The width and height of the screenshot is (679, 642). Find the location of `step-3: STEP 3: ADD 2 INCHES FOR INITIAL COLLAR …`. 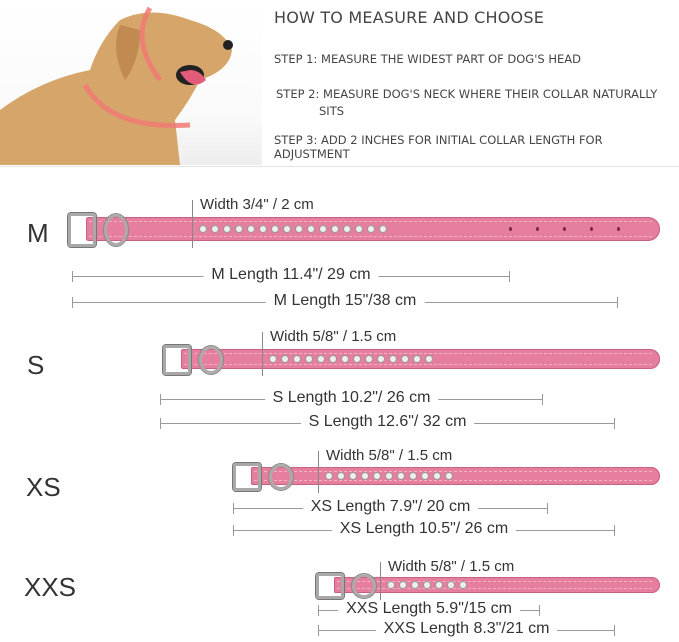

step-3: STEP 3: ADD 2 INCHES FOR INITIAL COLLAR … is located at coordinates (438, 147).